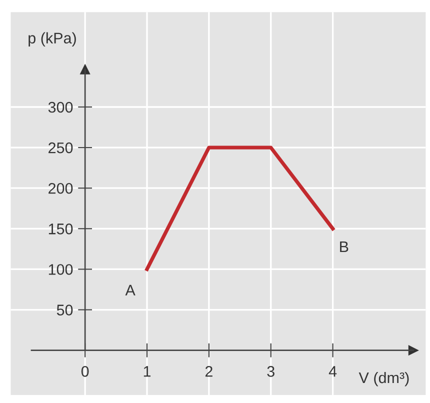 This screenshot has height=403, width=430. What do you see at coordinates (85, 371) in the screenshot?
I see `x-tick-label: 0` at bounding box center [85, 371].